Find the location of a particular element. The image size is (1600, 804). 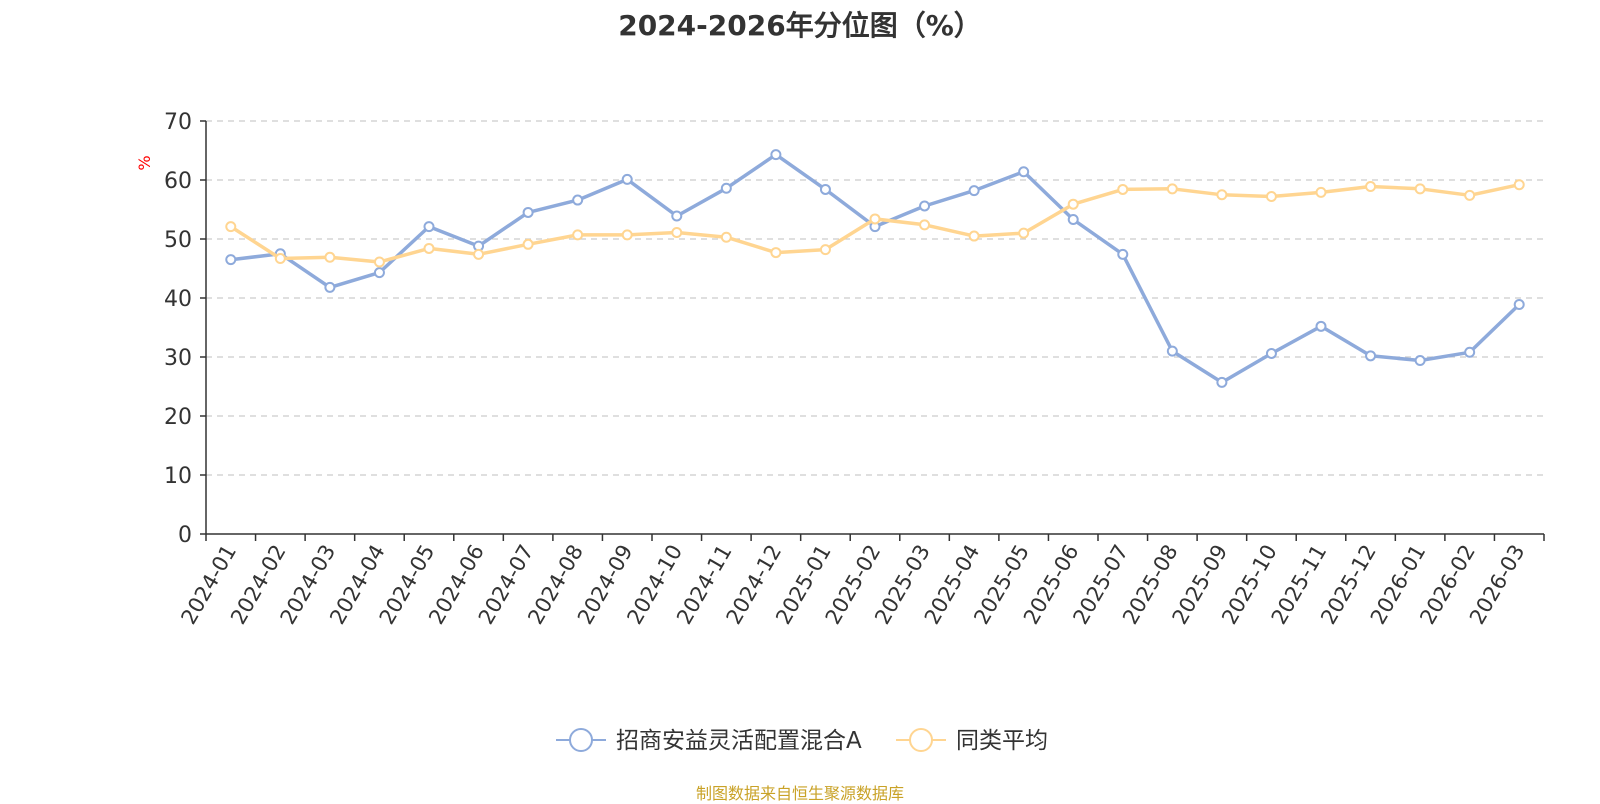

chart-title: 2024-2026年分位图（%） is located at coordinates (800, 25).